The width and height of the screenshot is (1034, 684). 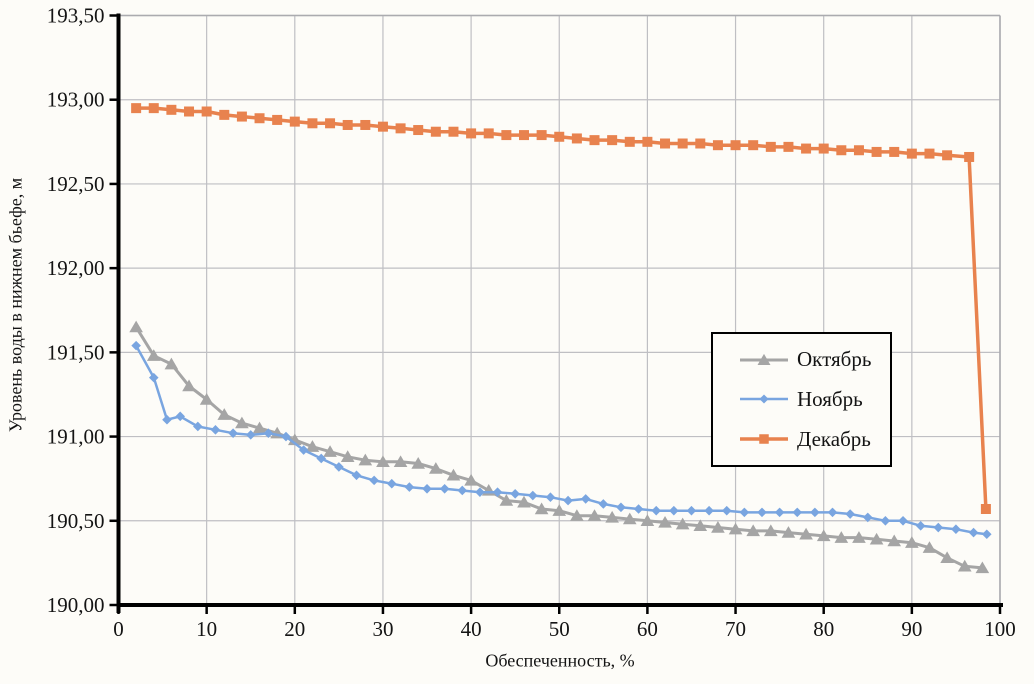 What do you see at coordinates (559, 629) in the screenshot?
I see `svg-text: 50` at bounding box center [559, 629].